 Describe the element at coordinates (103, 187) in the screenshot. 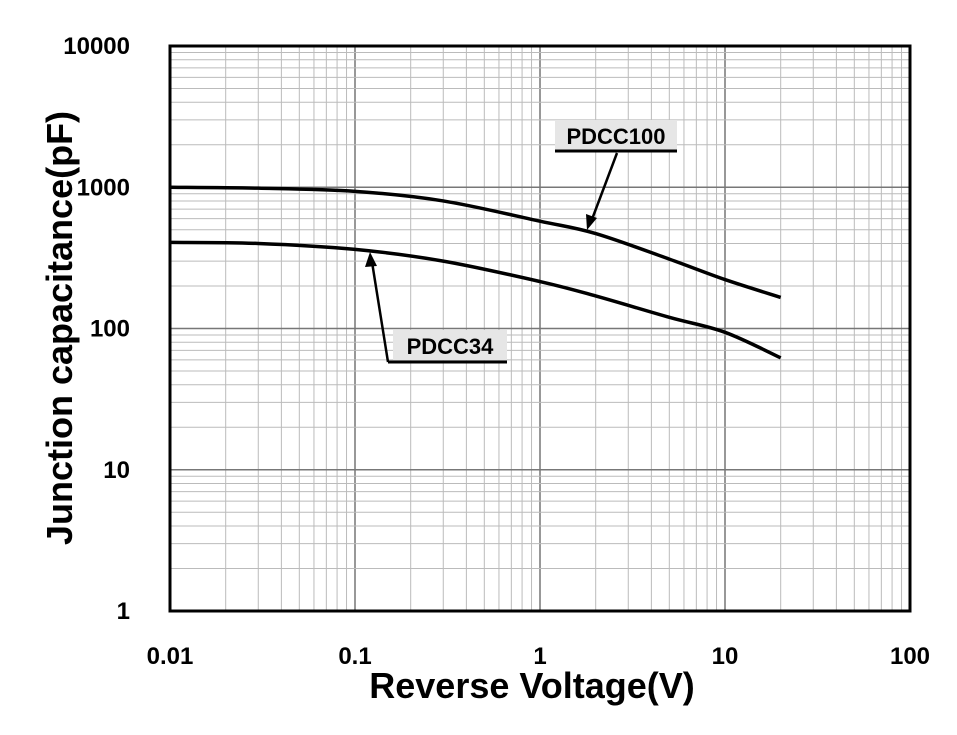

I see `y-tick-label: 1000` at that location.